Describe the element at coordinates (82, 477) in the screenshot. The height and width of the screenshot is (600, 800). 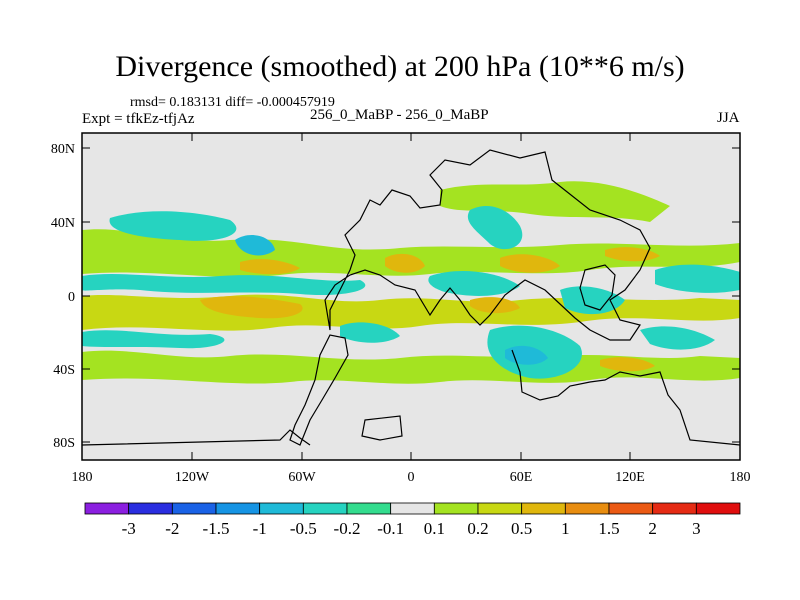
I see `lon-label-180w: 180` at that location.